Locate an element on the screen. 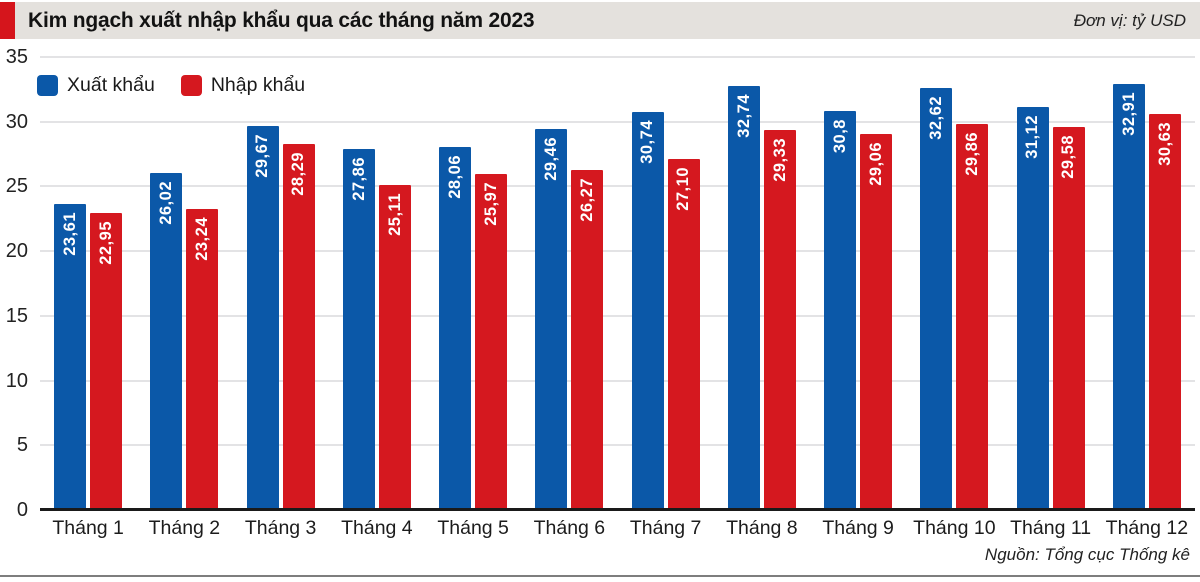  bar-export-month-1: 23,61 is located at coordinates (70, 357).